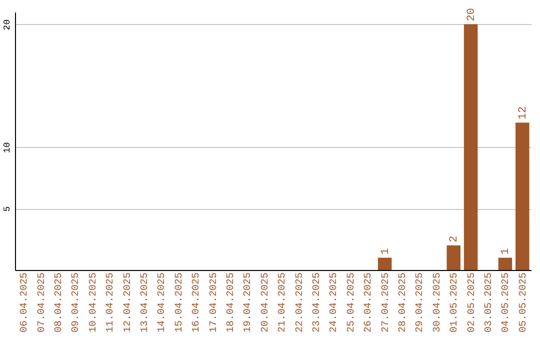 The image size is (540, 340). What do you see at coordinates (524, 302) in the screenshot?
I see `x-tick-label: 05.05.2025` at bounding box center [524, 302].